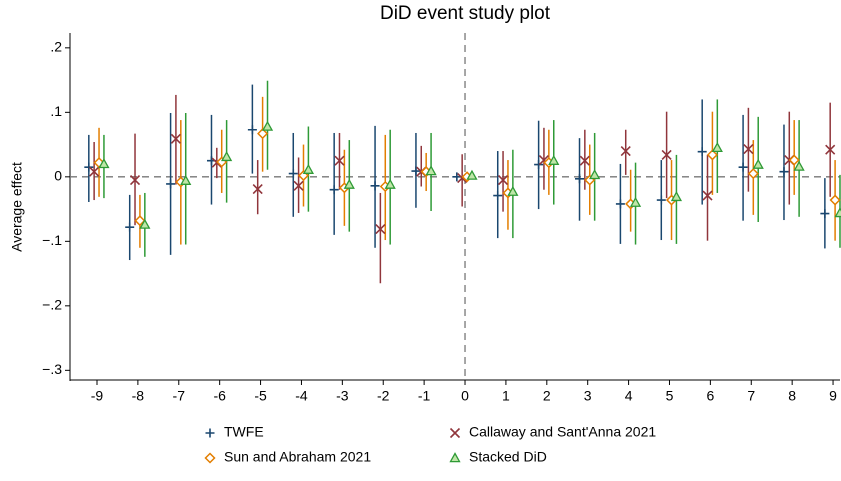  What do you see at coordinates (244, 432) in the screenshot?
I see `legend-label: TWFE` at bounding box center [244, 432].